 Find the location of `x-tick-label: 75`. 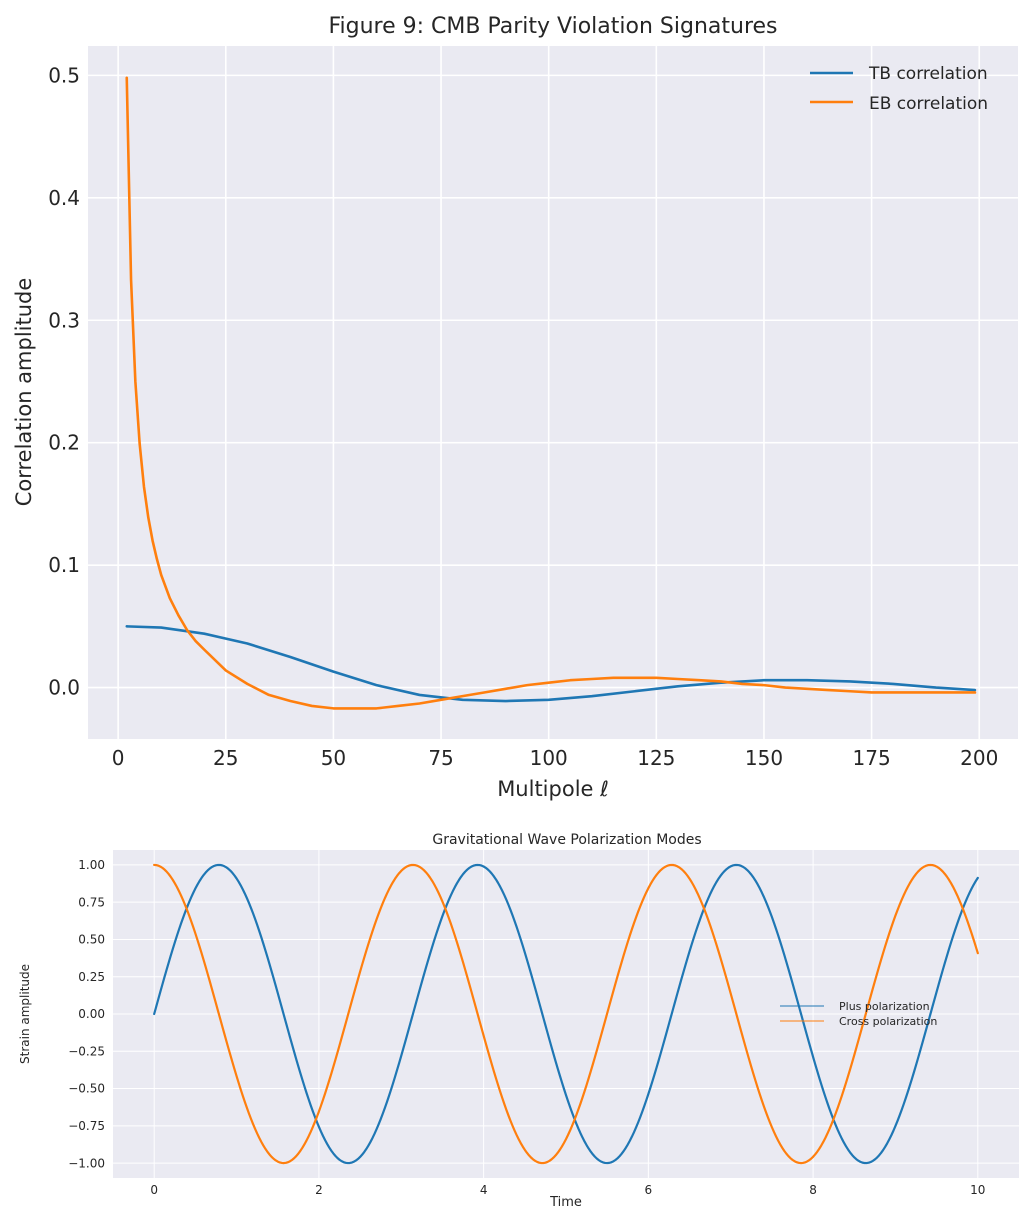

x-tick-label: 75 is located at coordinates (440, 758).